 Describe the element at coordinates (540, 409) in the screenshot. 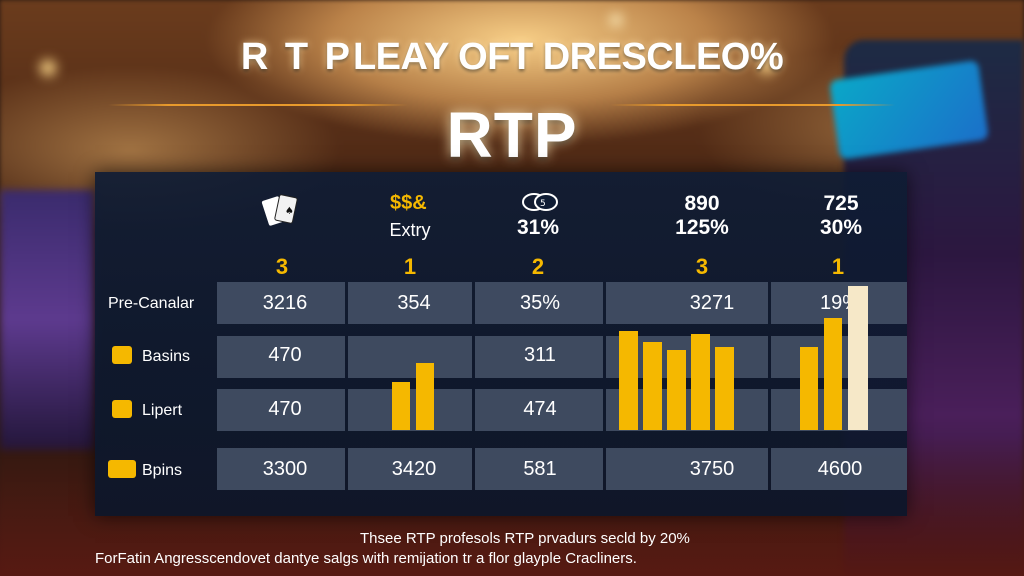

I see `table-cell: 474` at that location.